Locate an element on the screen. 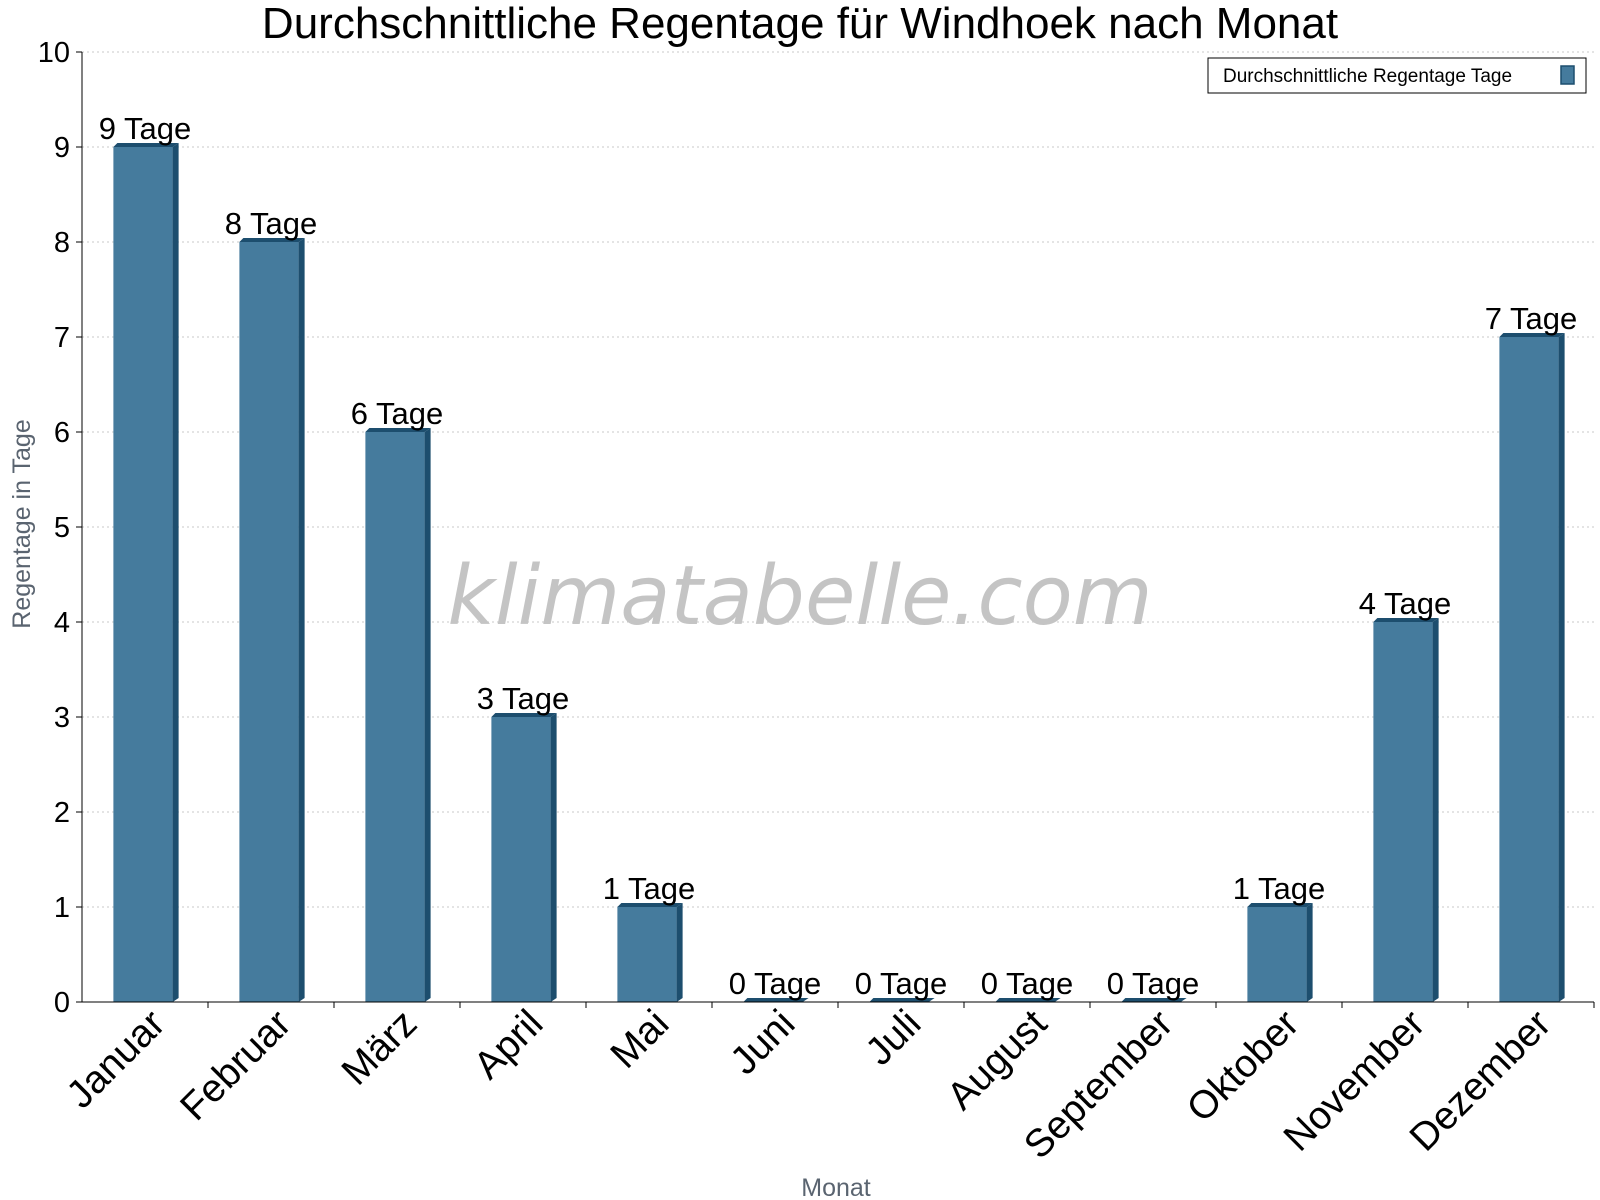 The height and width of the screenshot is (1200, 1600). y-tick-label: 7 is located at coordinates (62, 338).